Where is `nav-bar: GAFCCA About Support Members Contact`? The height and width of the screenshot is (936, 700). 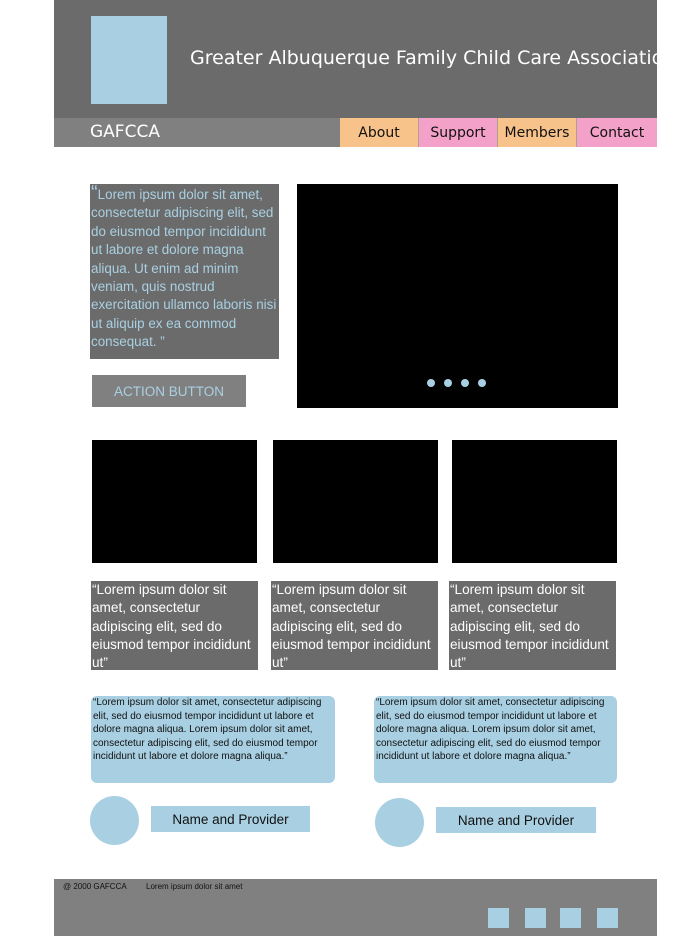 nav-bar: GAFCCA About Support Members Contact is located at coordinates (355, 132).